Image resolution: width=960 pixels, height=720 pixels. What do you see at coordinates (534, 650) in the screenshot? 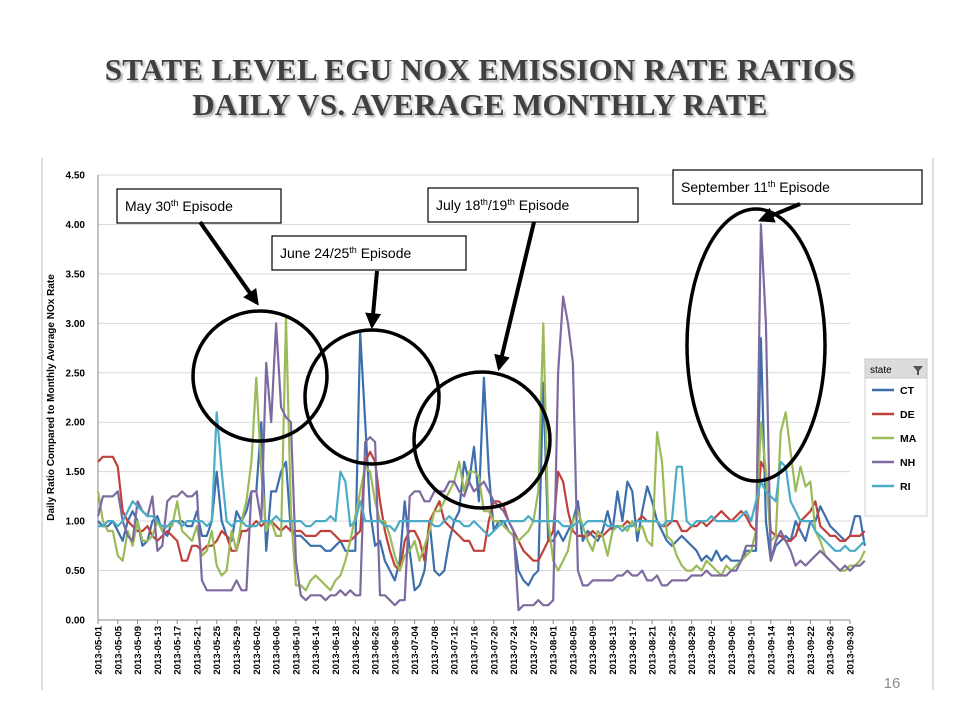
I see `x-tick-label: 2013-07-28` at bounding box center [534, 650].